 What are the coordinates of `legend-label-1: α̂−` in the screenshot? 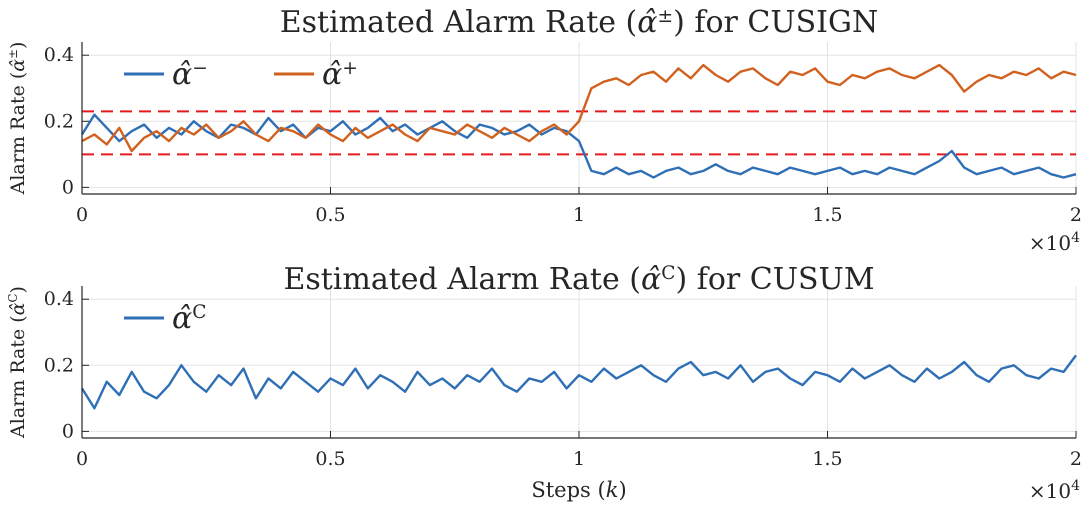 It's located at (190, 74).